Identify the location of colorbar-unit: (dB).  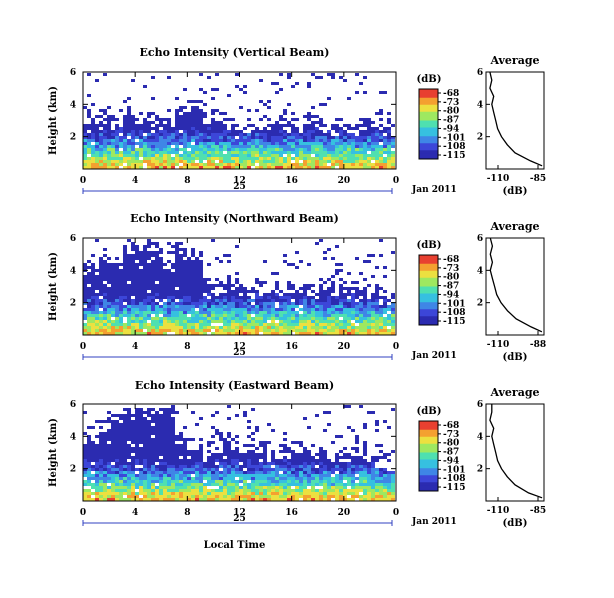
(429, 411).